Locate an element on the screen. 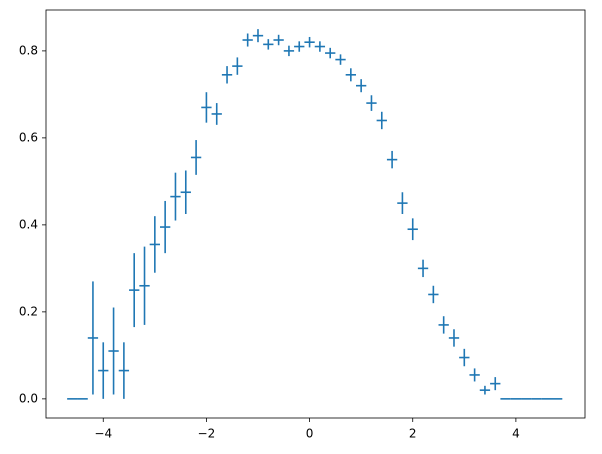 This screenshot has width=602, height=454. x-tick-label: −4 is located at coordinates (103, 434).